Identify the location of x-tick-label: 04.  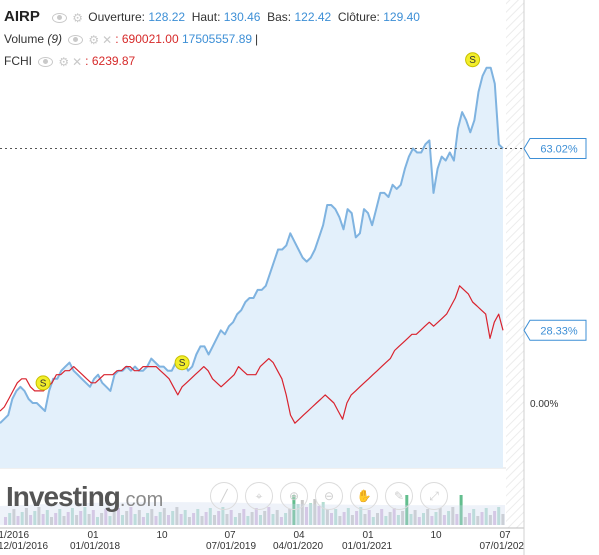
(299, 535).